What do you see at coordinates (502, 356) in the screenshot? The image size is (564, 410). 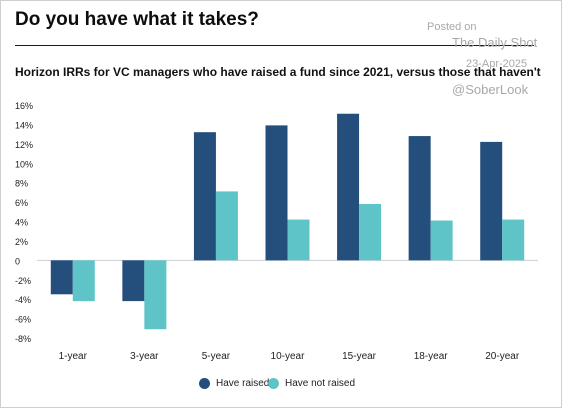 I see `x-tick-label: 20-year` at bounding box center [502, 356].